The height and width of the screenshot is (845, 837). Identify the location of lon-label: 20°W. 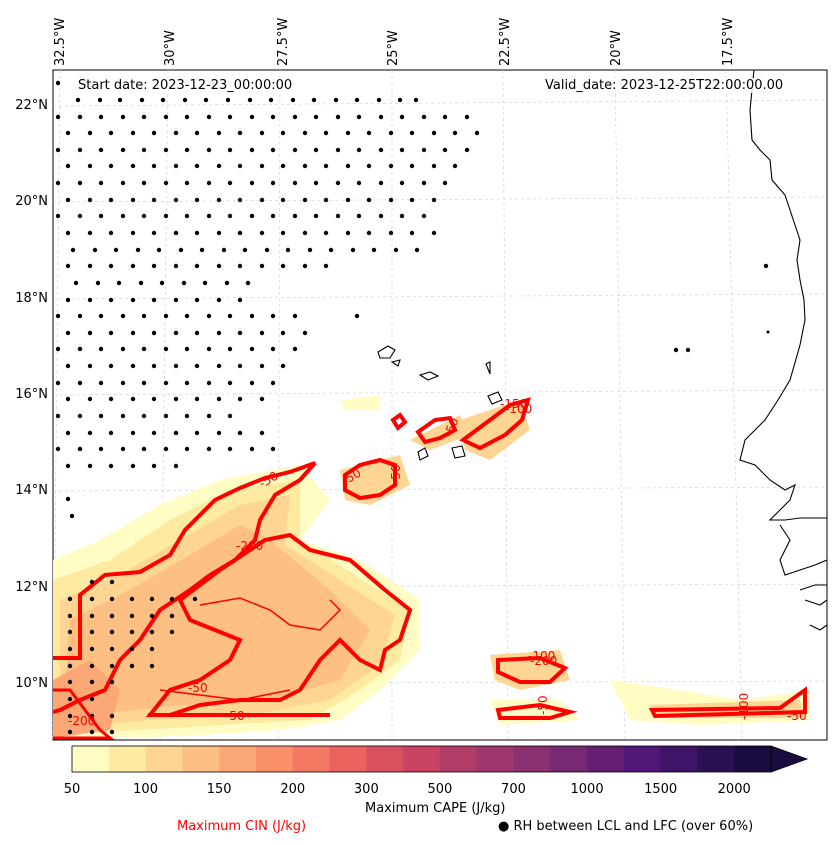
(616, 48).